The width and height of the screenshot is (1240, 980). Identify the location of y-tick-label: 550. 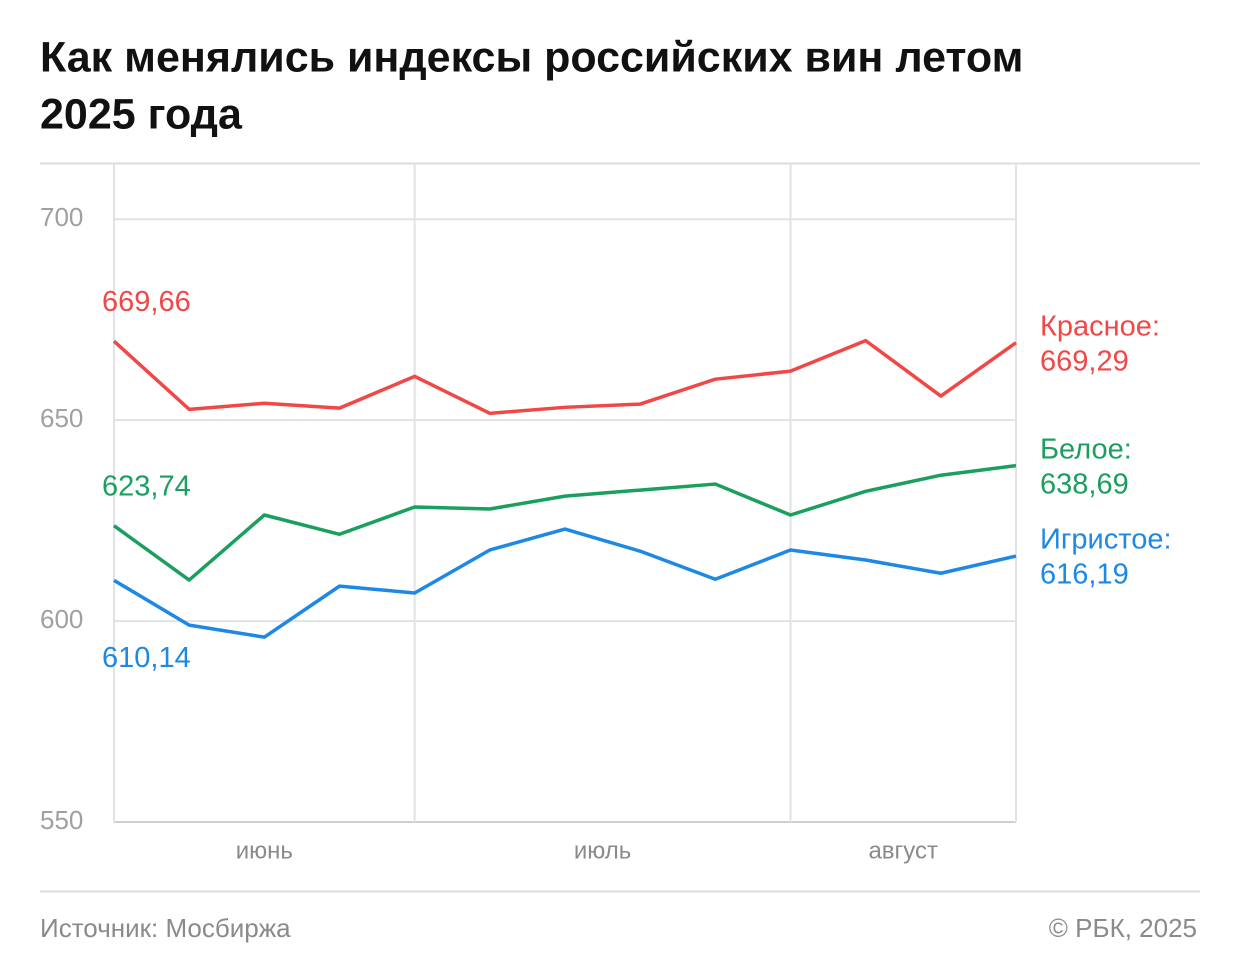
(61, 820).